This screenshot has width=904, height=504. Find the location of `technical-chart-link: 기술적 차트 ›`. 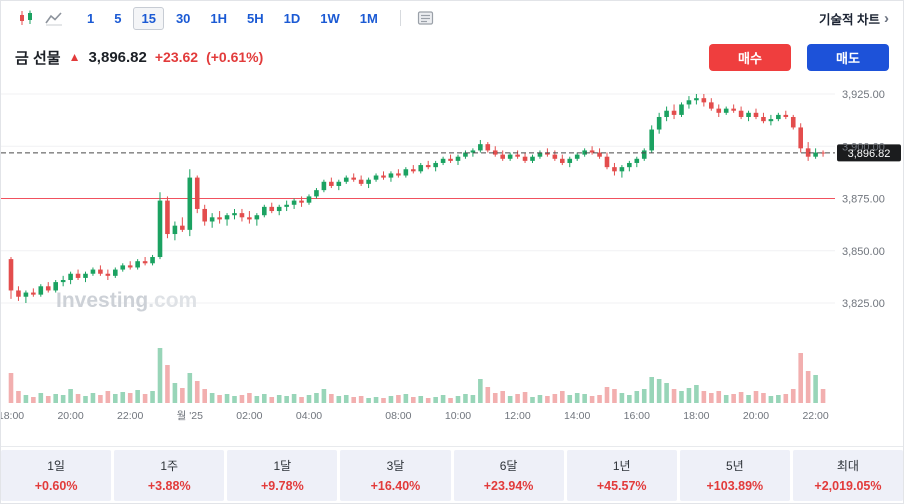

technical-chart-link: 기술적 차트 › is located at coordinates (854, 18).